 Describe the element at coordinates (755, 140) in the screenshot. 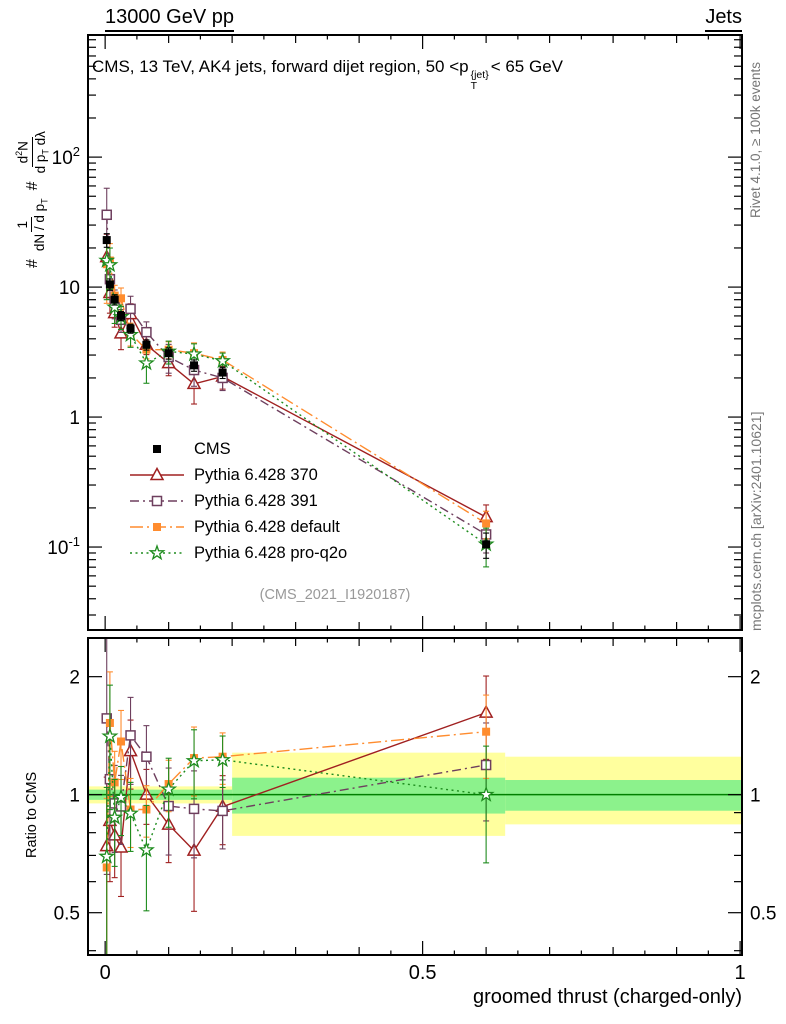

I see `rivet-version-note: Rivet 4.1.0, ≥ 100k events` at that location.